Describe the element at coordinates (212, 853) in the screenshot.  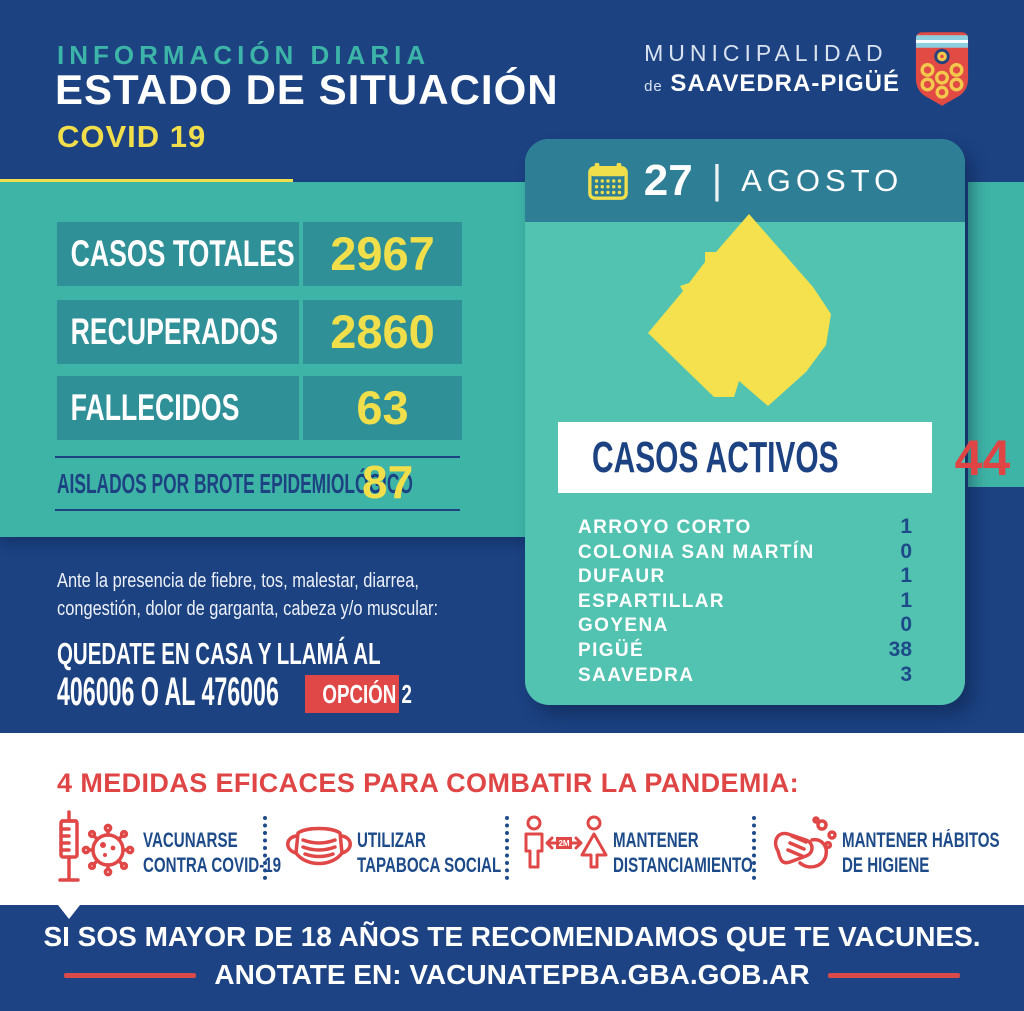
I see `measure-vaccinate-label: VACUNARSE CONTRA COVID-19` at that location.